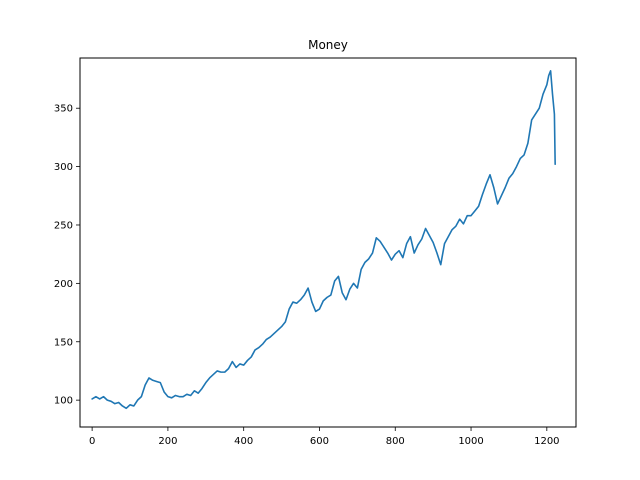  What do you see at coordinates (63, 167) in the screenshot?
I see `y-tick-label: 300` at bounding box center [63, 167].